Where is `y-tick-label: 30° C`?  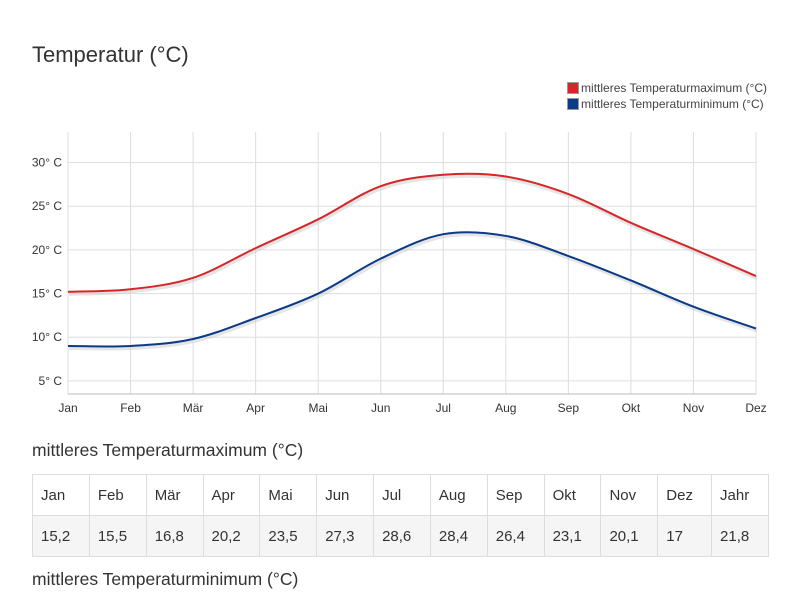
y-tick-label: 30° C is located at coordinates (47, 163).